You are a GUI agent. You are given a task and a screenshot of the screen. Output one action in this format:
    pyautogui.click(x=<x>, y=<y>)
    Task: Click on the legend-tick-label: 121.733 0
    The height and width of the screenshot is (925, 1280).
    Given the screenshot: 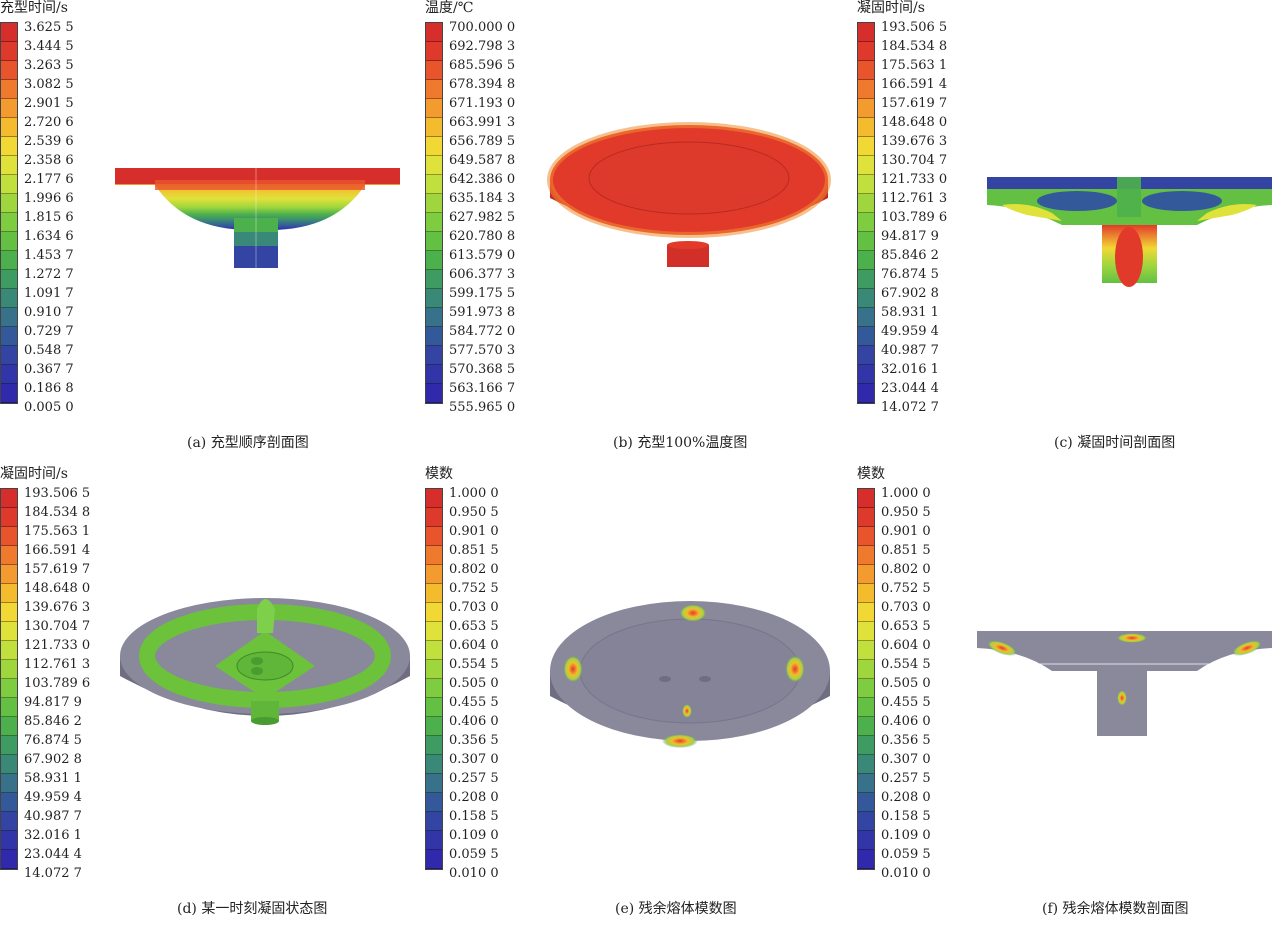 What is the action you would take?
    pyautogui.click(x=57, y=645)
    